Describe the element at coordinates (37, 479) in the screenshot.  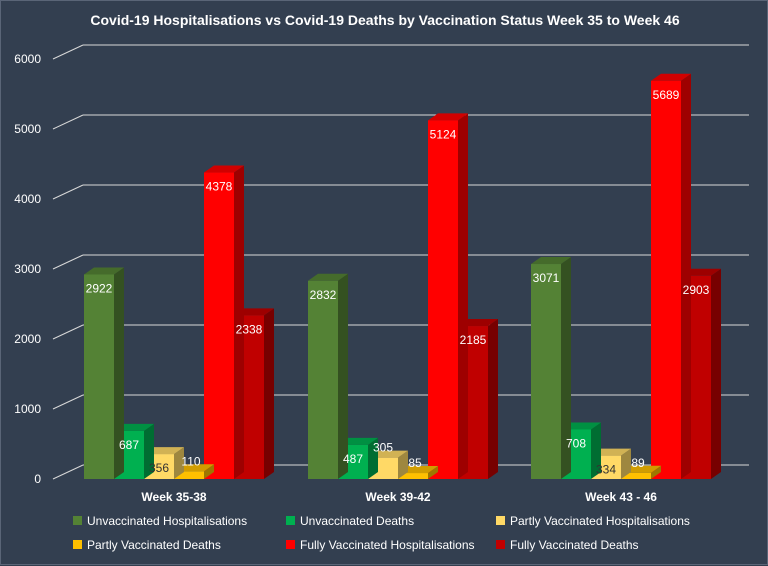
I see `y-tick-label: 0` at that location.